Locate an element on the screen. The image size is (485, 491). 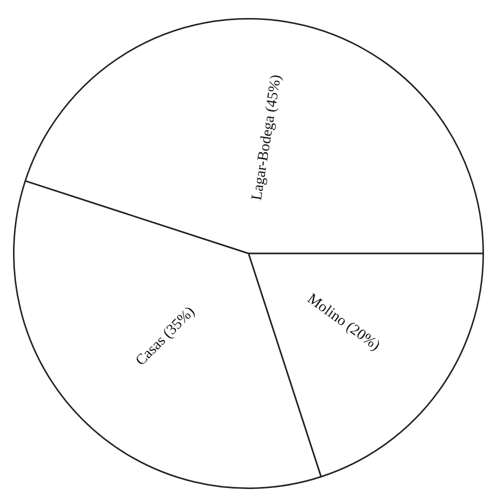
slice-label: Lagar-Bodega (45%) is located at coordinates (266, 138).